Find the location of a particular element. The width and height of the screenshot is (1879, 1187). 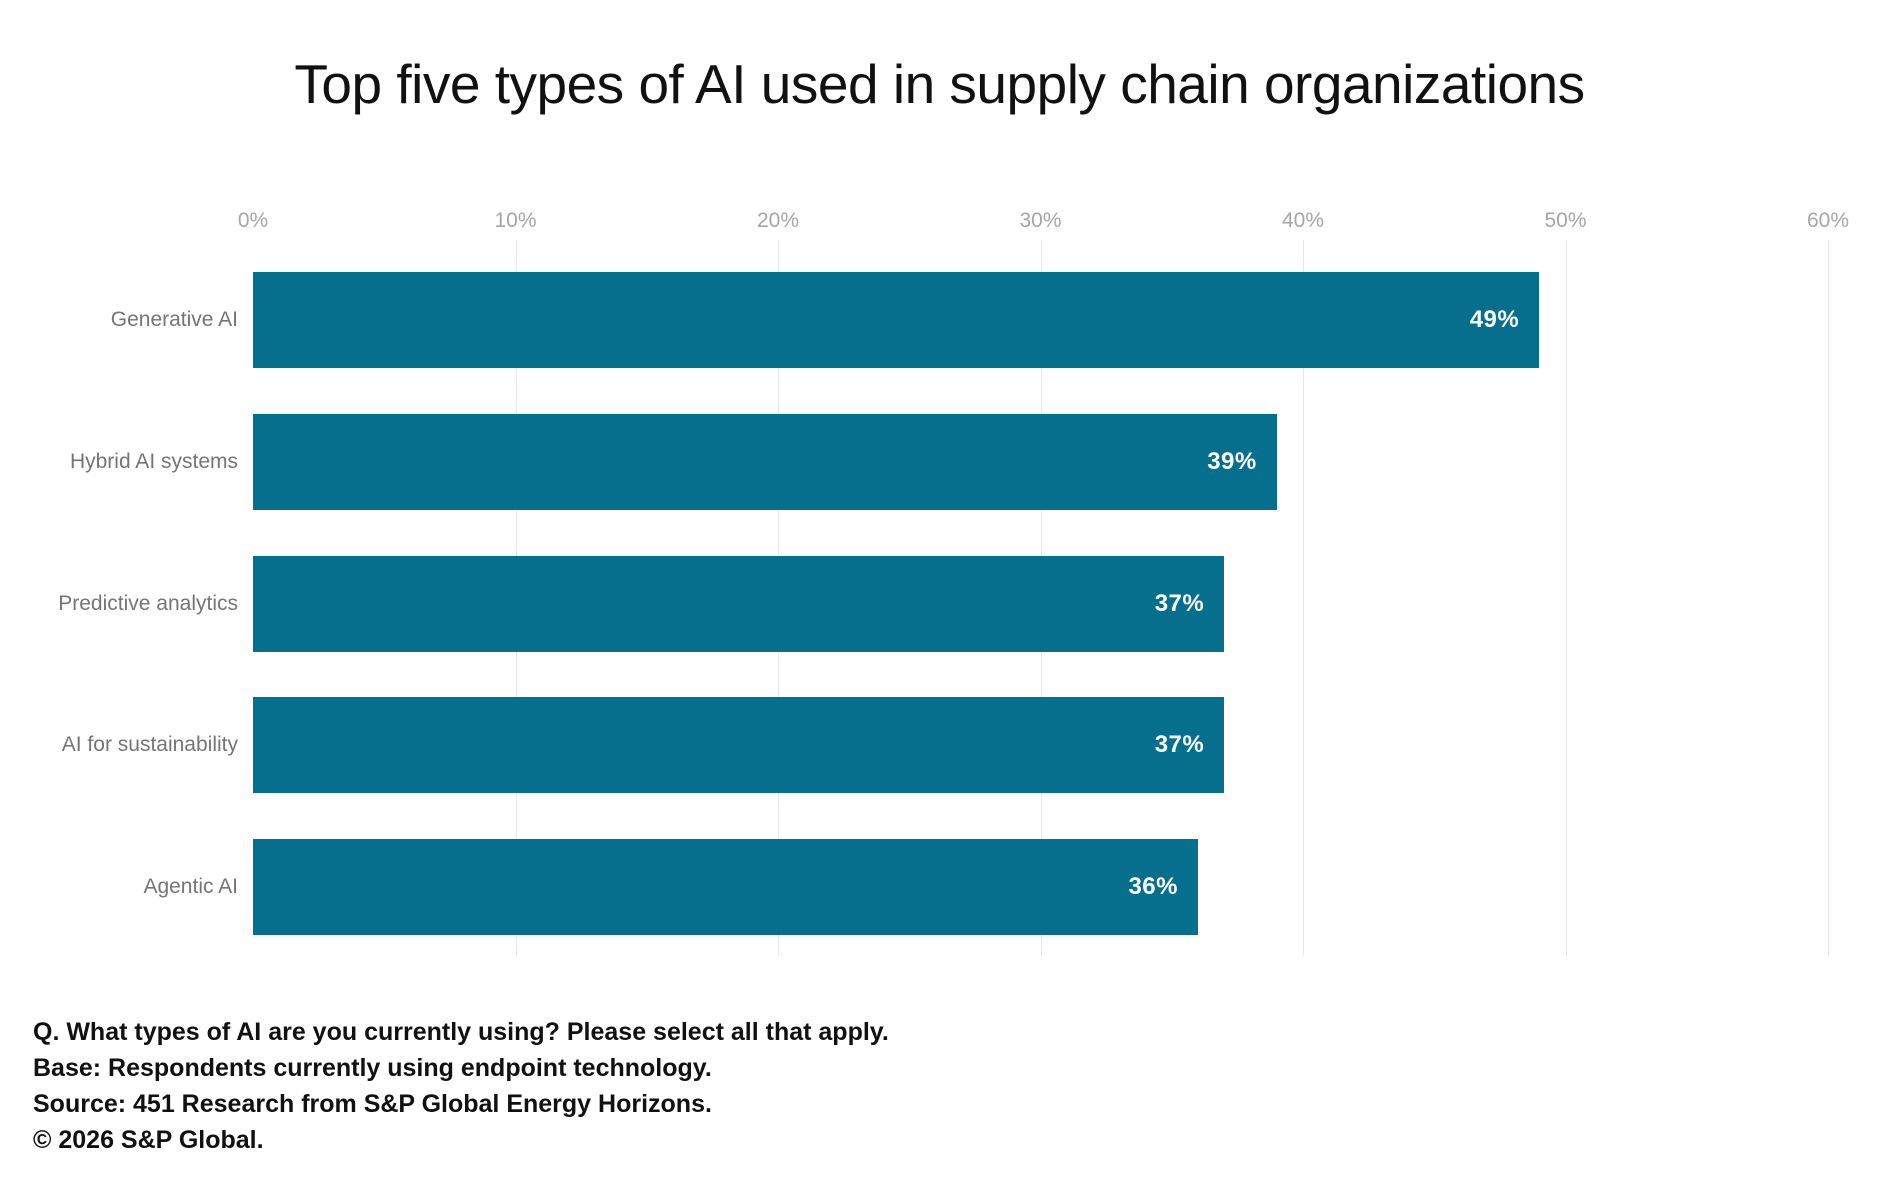

category-label-generative-ai: Generative AI is located at coordinates (174, 319).